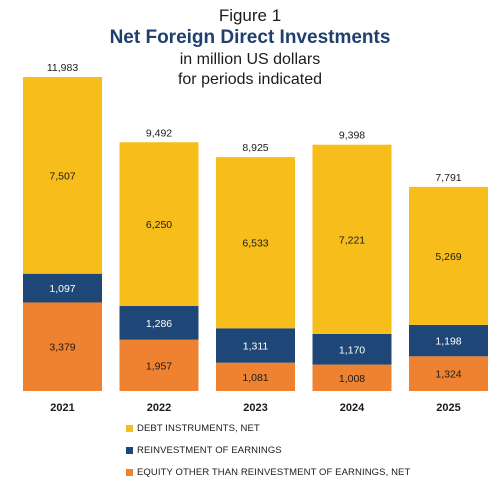 This screenshot has width=500, height=486. I want to click on total-label-2023: 8,925, so click(255, 148).